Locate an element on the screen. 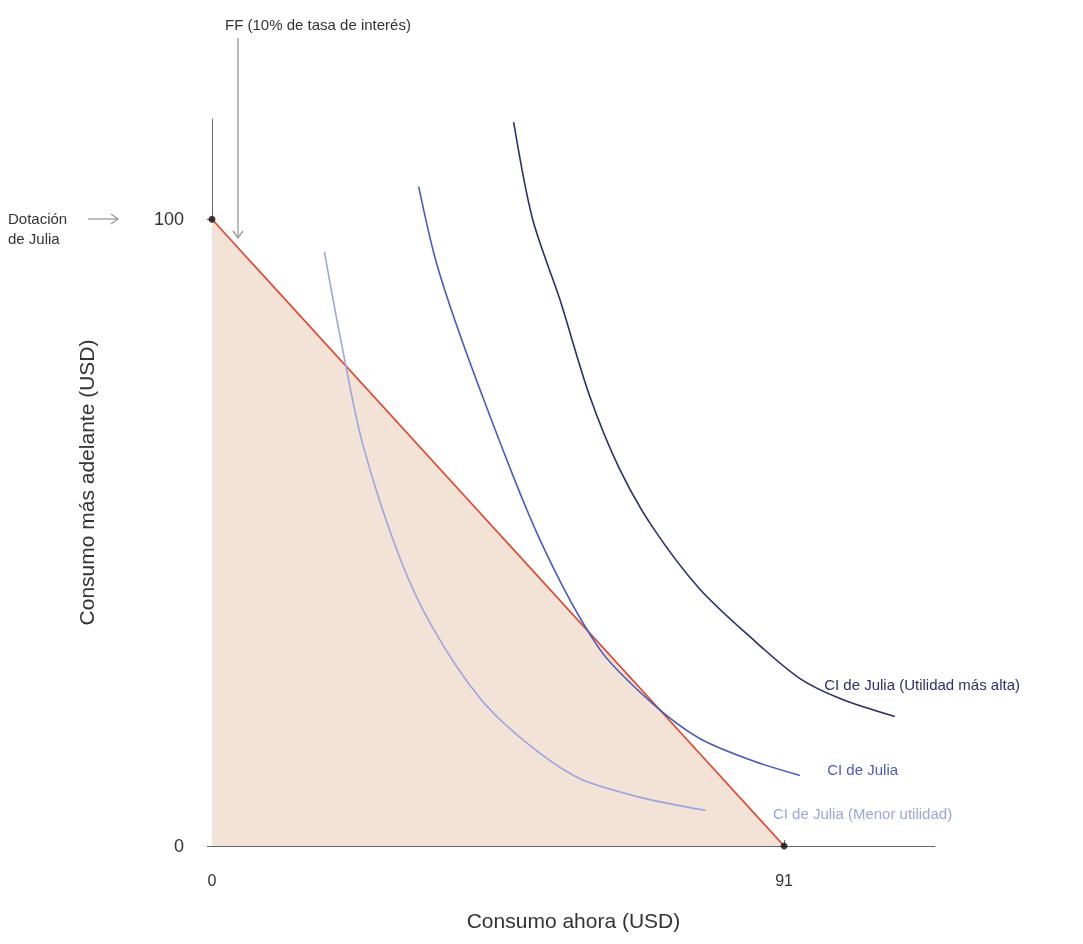  text: Dotación de Julia is located at coordinates (40, 228).